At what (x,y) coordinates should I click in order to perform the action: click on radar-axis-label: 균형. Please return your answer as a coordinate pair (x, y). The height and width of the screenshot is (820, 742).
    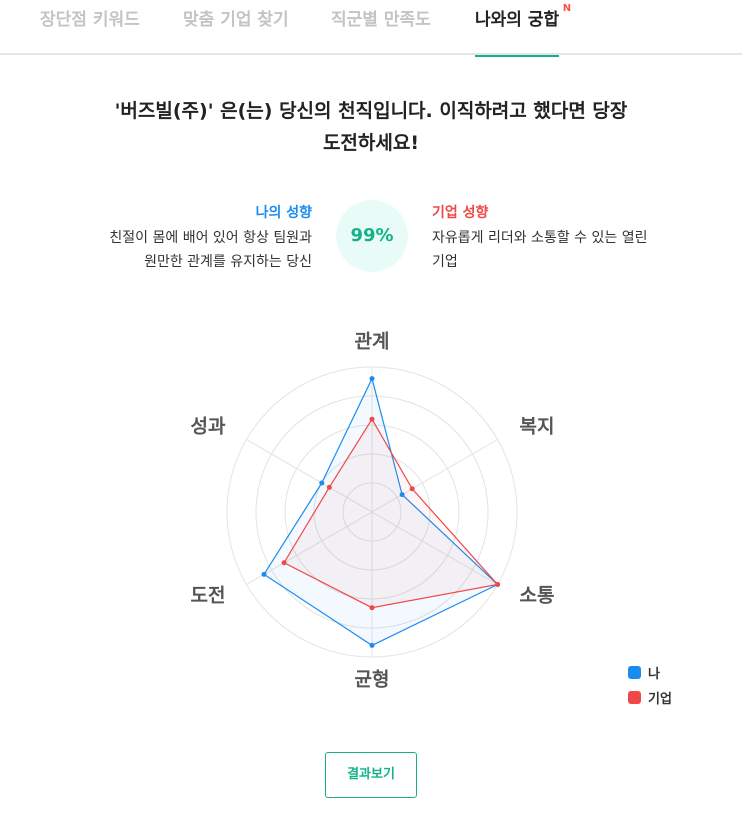
    Looking at the image, I should click on (372, 680).